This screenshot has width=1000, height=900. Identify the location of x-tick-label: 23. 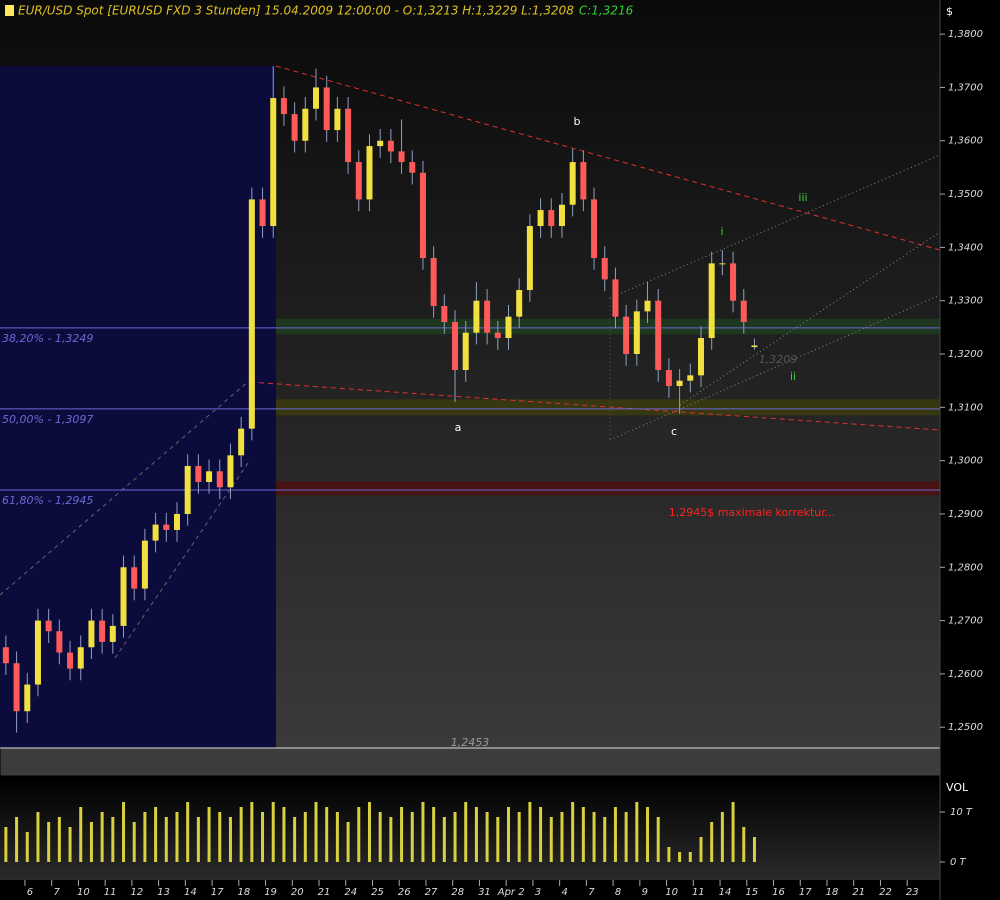
(912, 892).